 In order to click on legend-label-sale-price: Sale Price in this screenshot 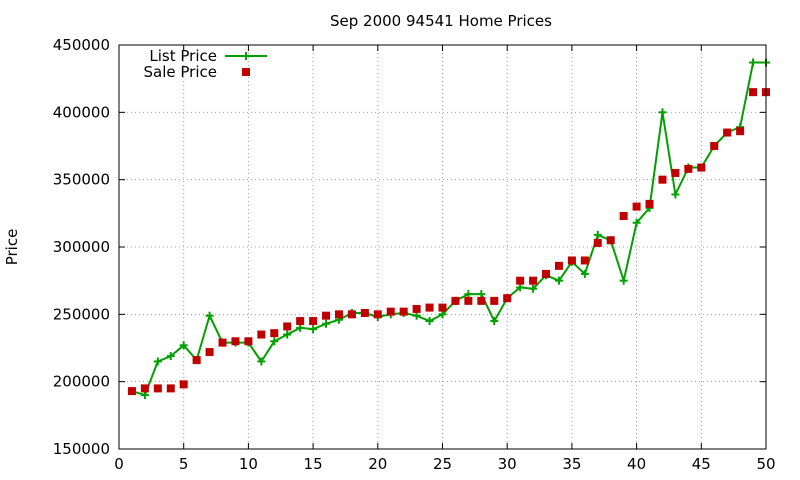, I will do `click(180, 72)`.